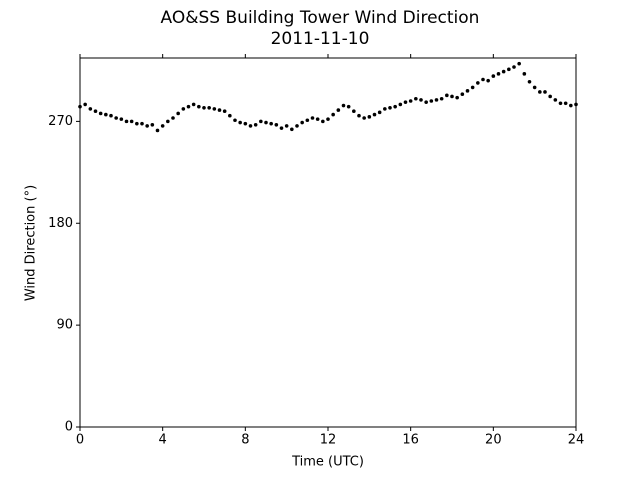 This screenshot has height=480, width=640. What do you see at coordinates (64, 325) in the screenshot?
I see `y-tick-label: 90` at bounding box center [64, 325].